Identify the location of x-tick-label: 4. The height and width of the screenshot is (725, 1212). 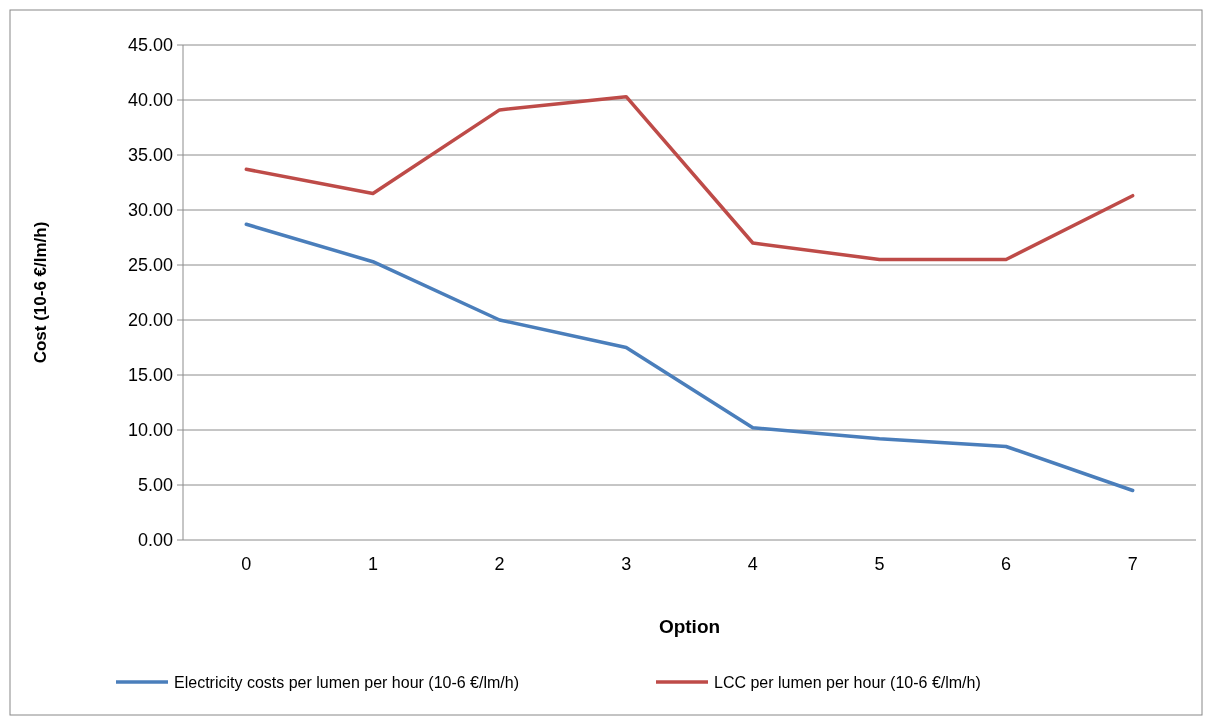
(752, 564).